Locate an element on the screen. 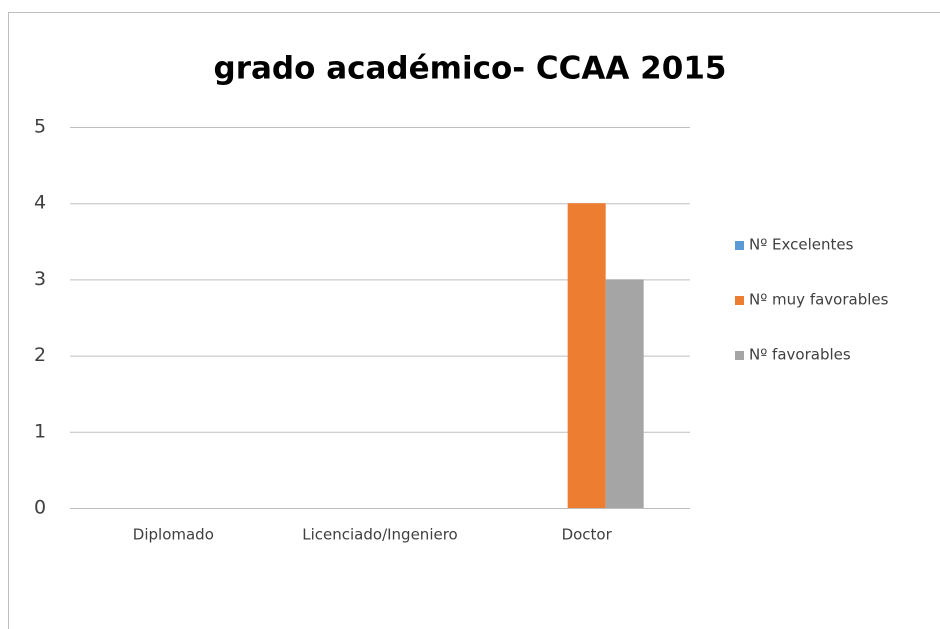 This screenshot has width=940, height=629. y-tick-label: 5 is located at coordinates (40, 127).